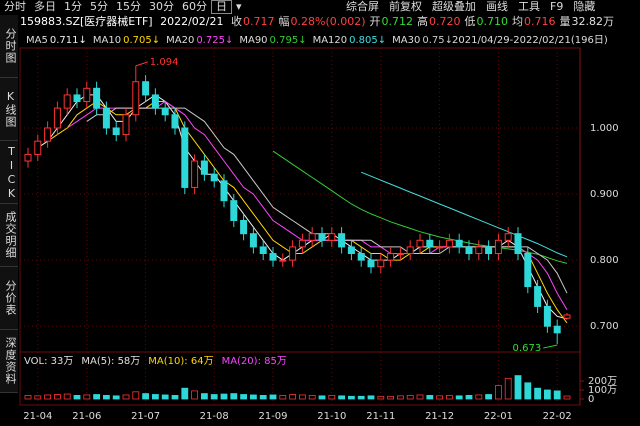 The width and height of the screenshot is (640, 426). What do you see at coordinates (557, 416) in the screenshot?
I see `x-tick-label: 22-02` at bounding box center [557, 416].